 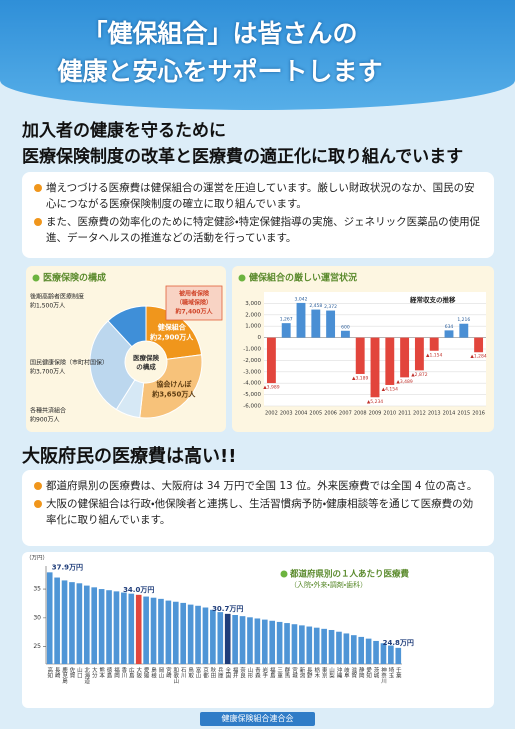 What do you see at coordinates (242, 673) in the screenshot?
I see `x-tick-label: 奈良` at bounding box center [242, 673].